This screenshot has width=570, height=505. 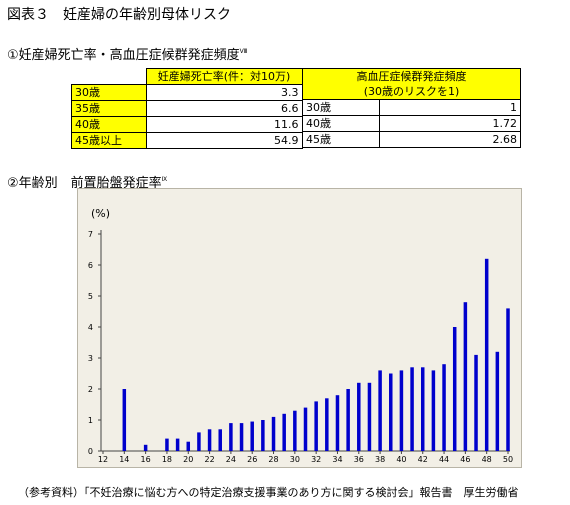 What do you see at coordinates (90, 358) in the screenshot?
I see `y-tick-label: 3` at bounding box center [90, 358].